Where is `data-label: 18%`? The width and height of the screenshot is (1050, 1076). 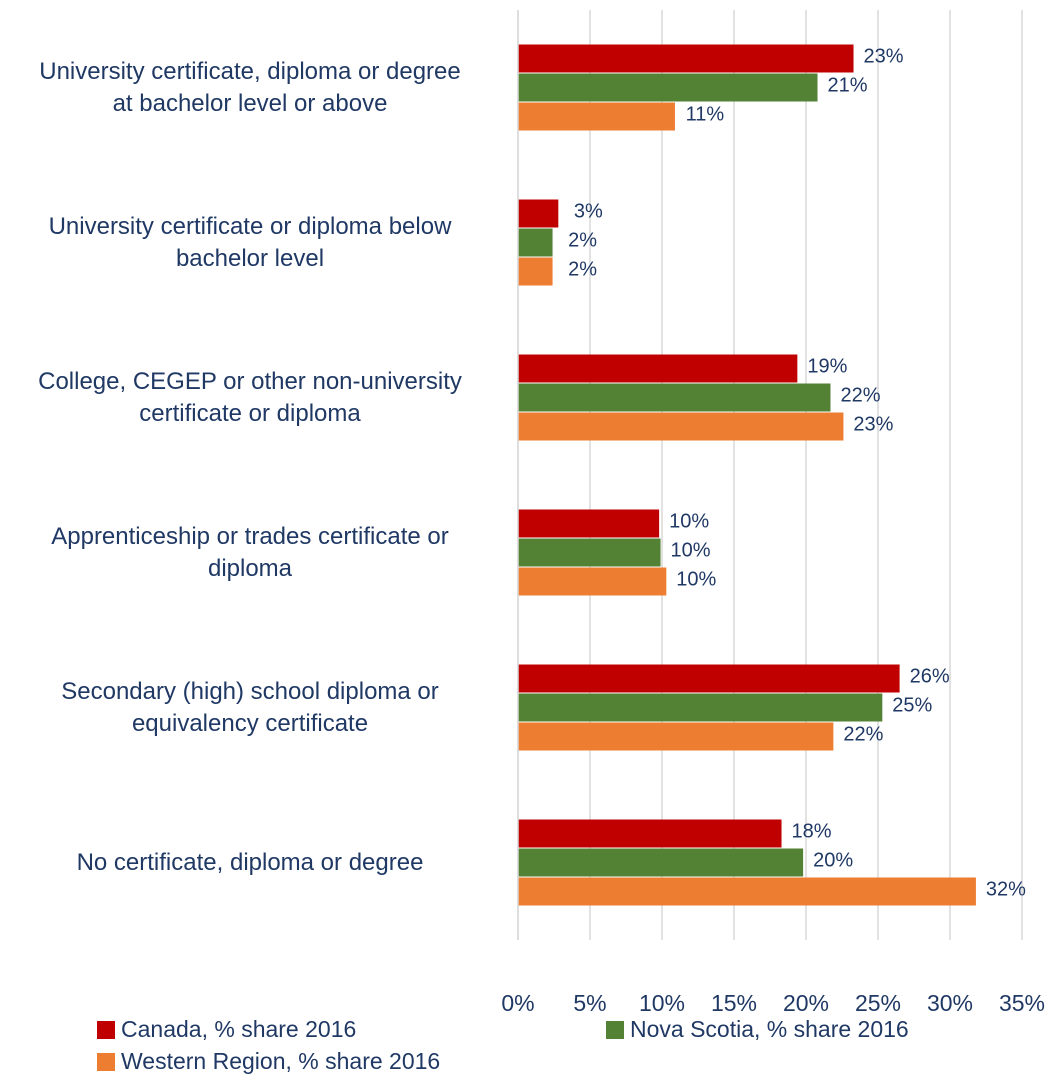 data-label: 18% is located at coordinates (812, 831).